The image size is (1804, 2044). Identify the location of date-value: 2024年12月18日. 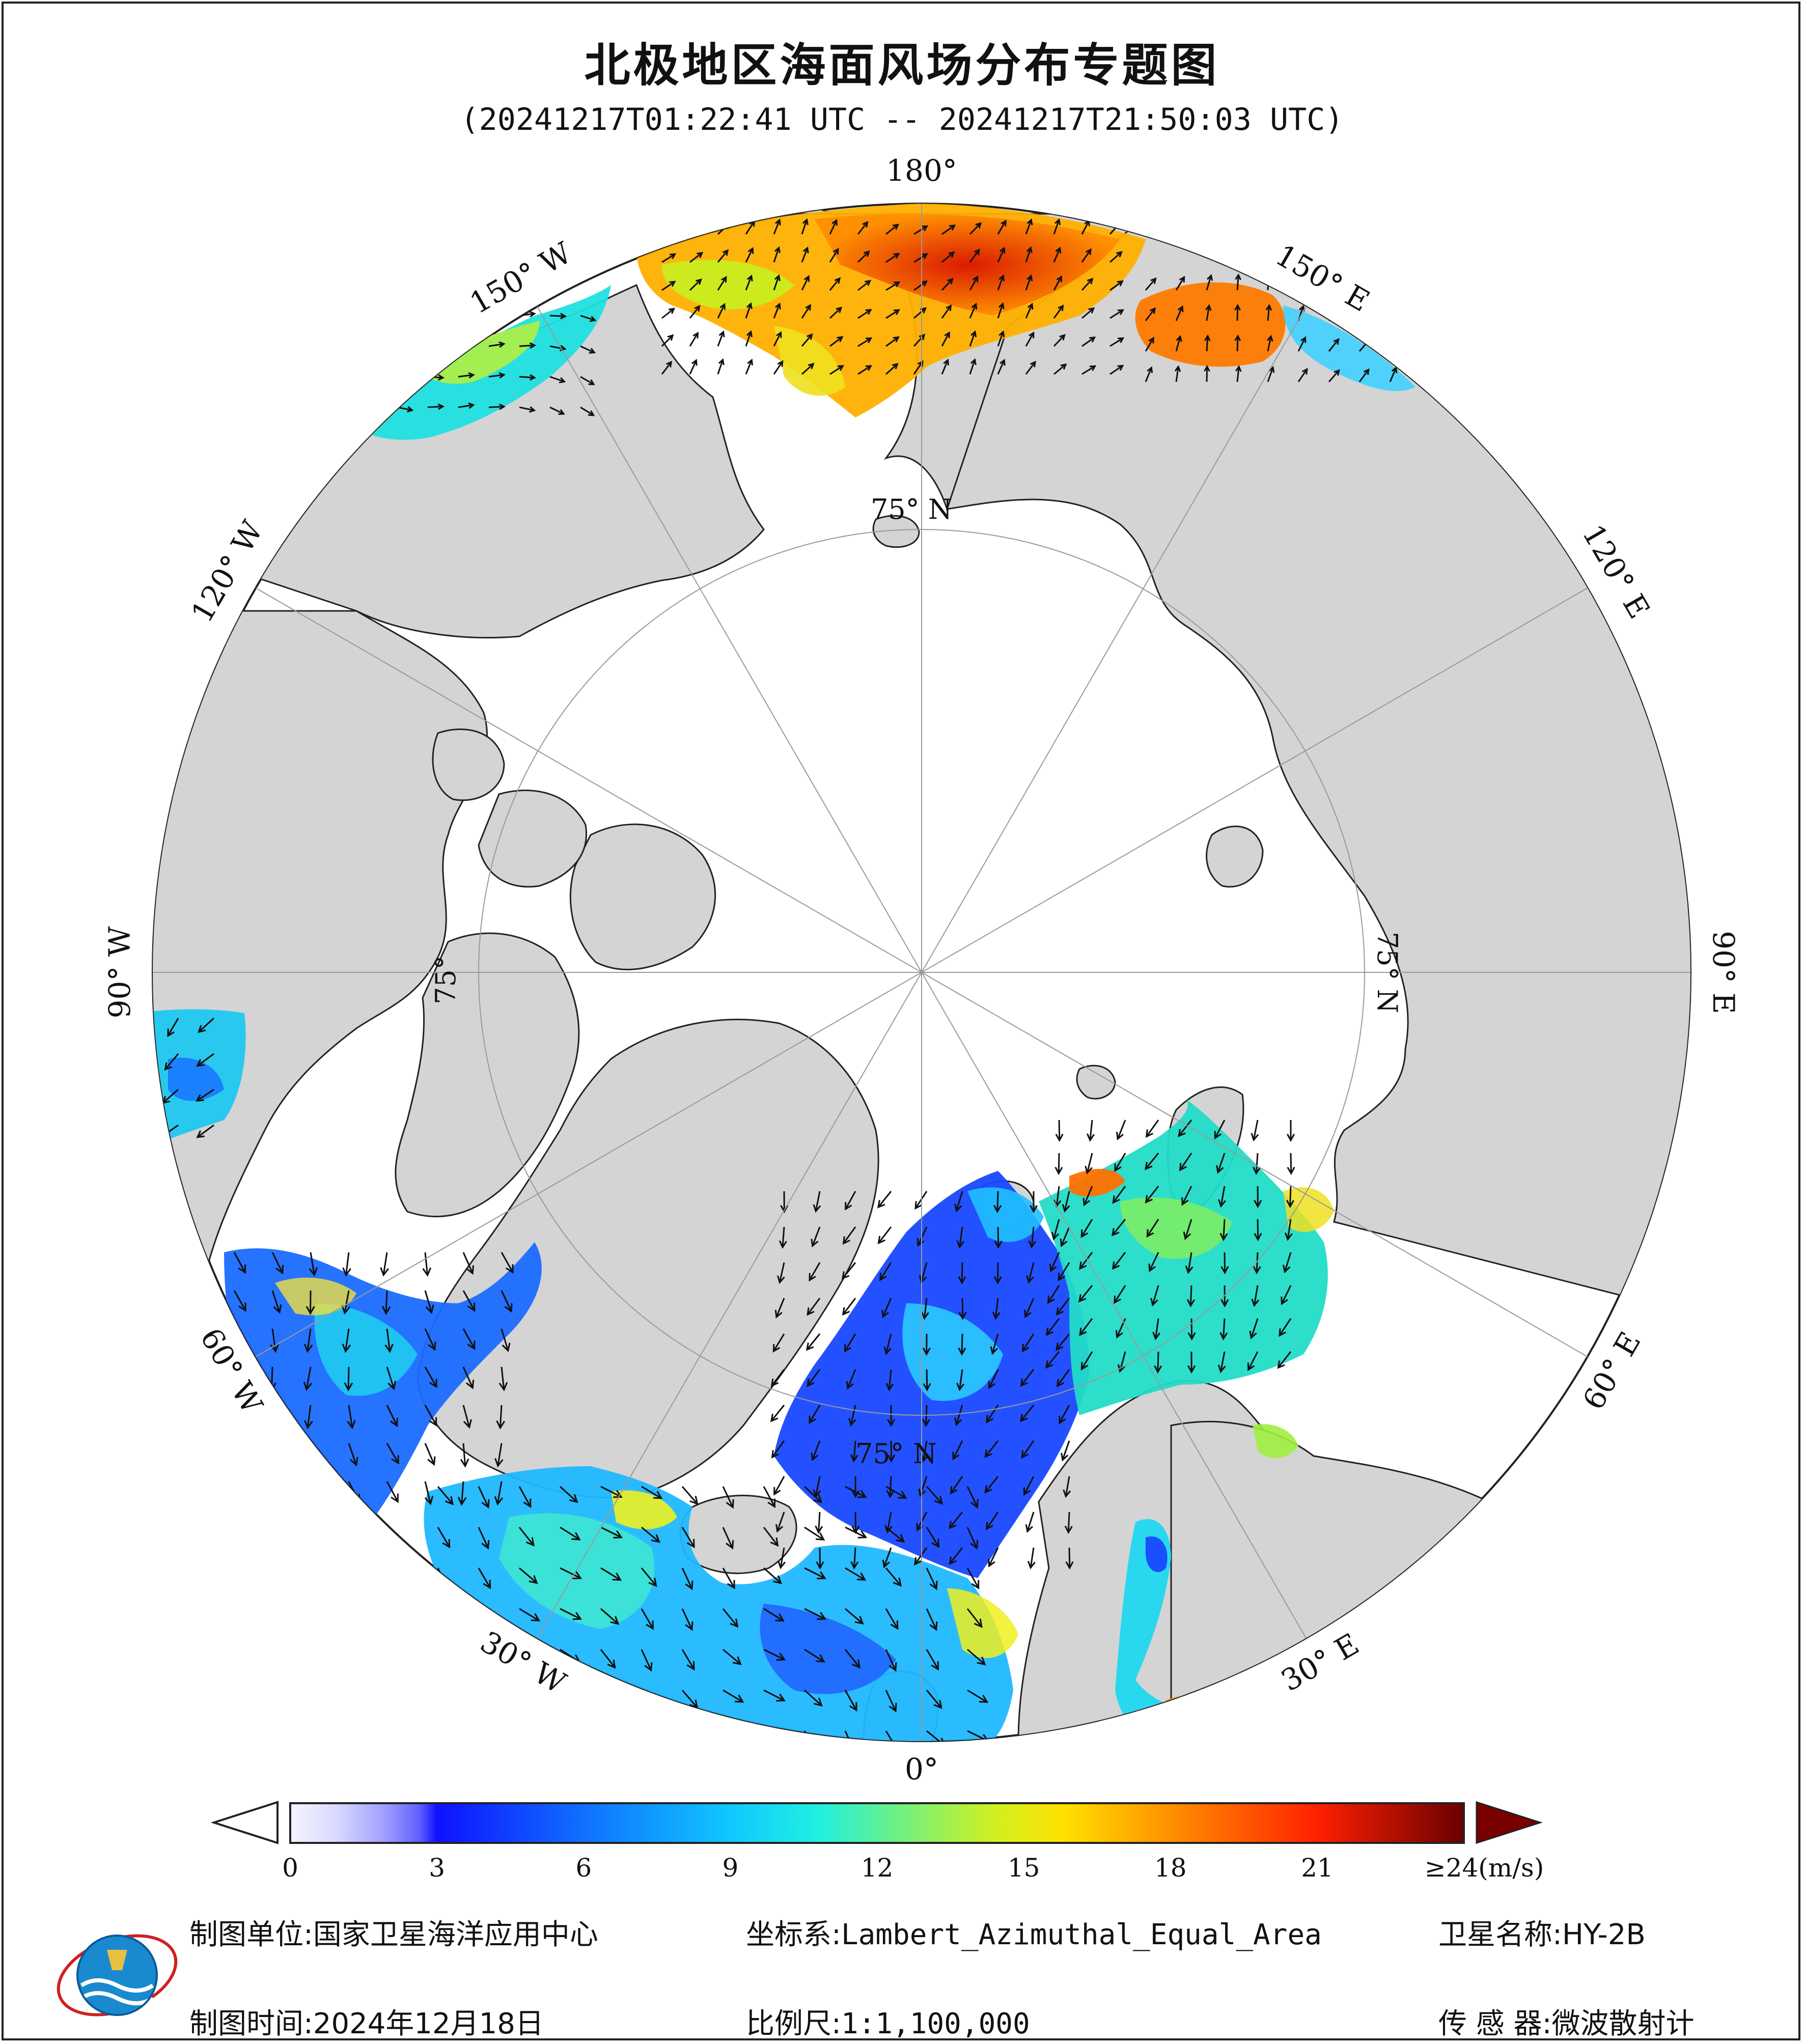
(428, 2023).